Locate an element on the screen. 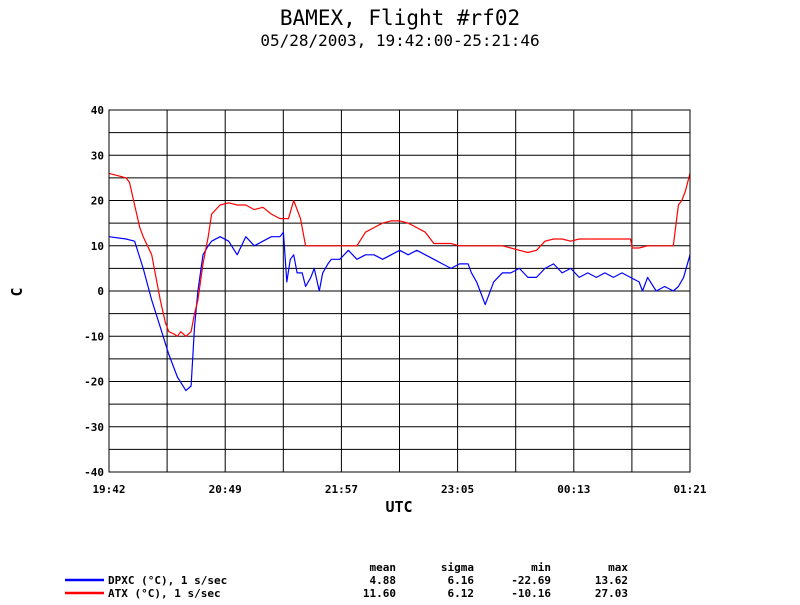 This screenshot has width=800, height=605. legend-stat-0-2: -22.69 is located at coordinates (531, 580).